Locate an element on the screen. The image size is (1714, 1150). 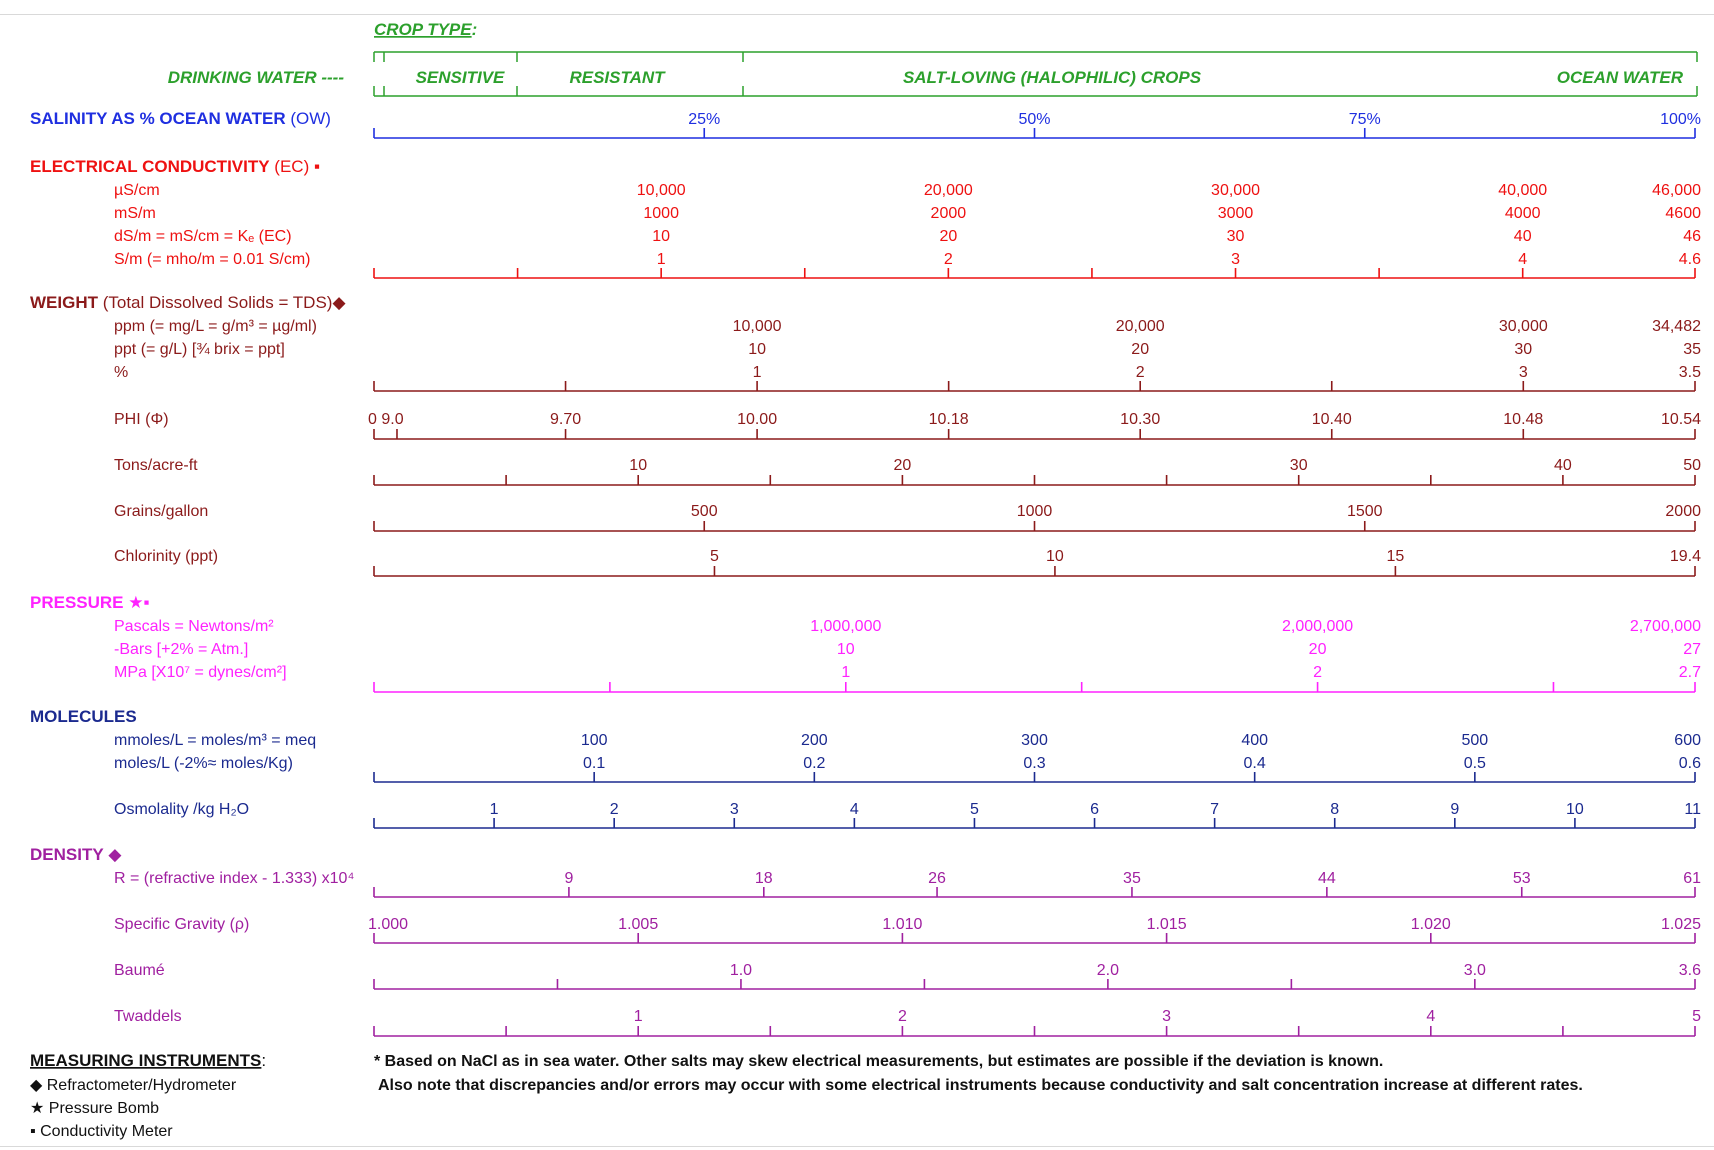
pressure-row-name: -Bars [+2% = Atm.] is located at coordinates (181, 649).